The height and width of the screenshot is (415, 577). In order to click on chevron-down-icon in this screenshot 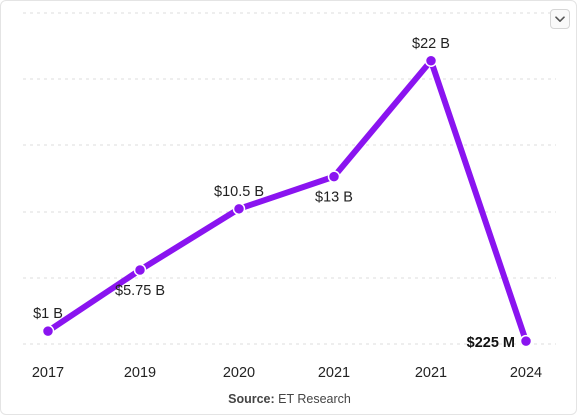, I will do `click(560, 18)`.